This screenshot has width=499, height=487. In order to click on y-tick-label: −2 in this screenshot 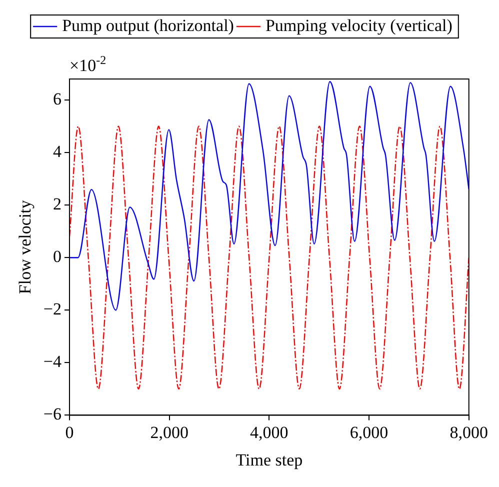, I will do `click(52, 309)`.